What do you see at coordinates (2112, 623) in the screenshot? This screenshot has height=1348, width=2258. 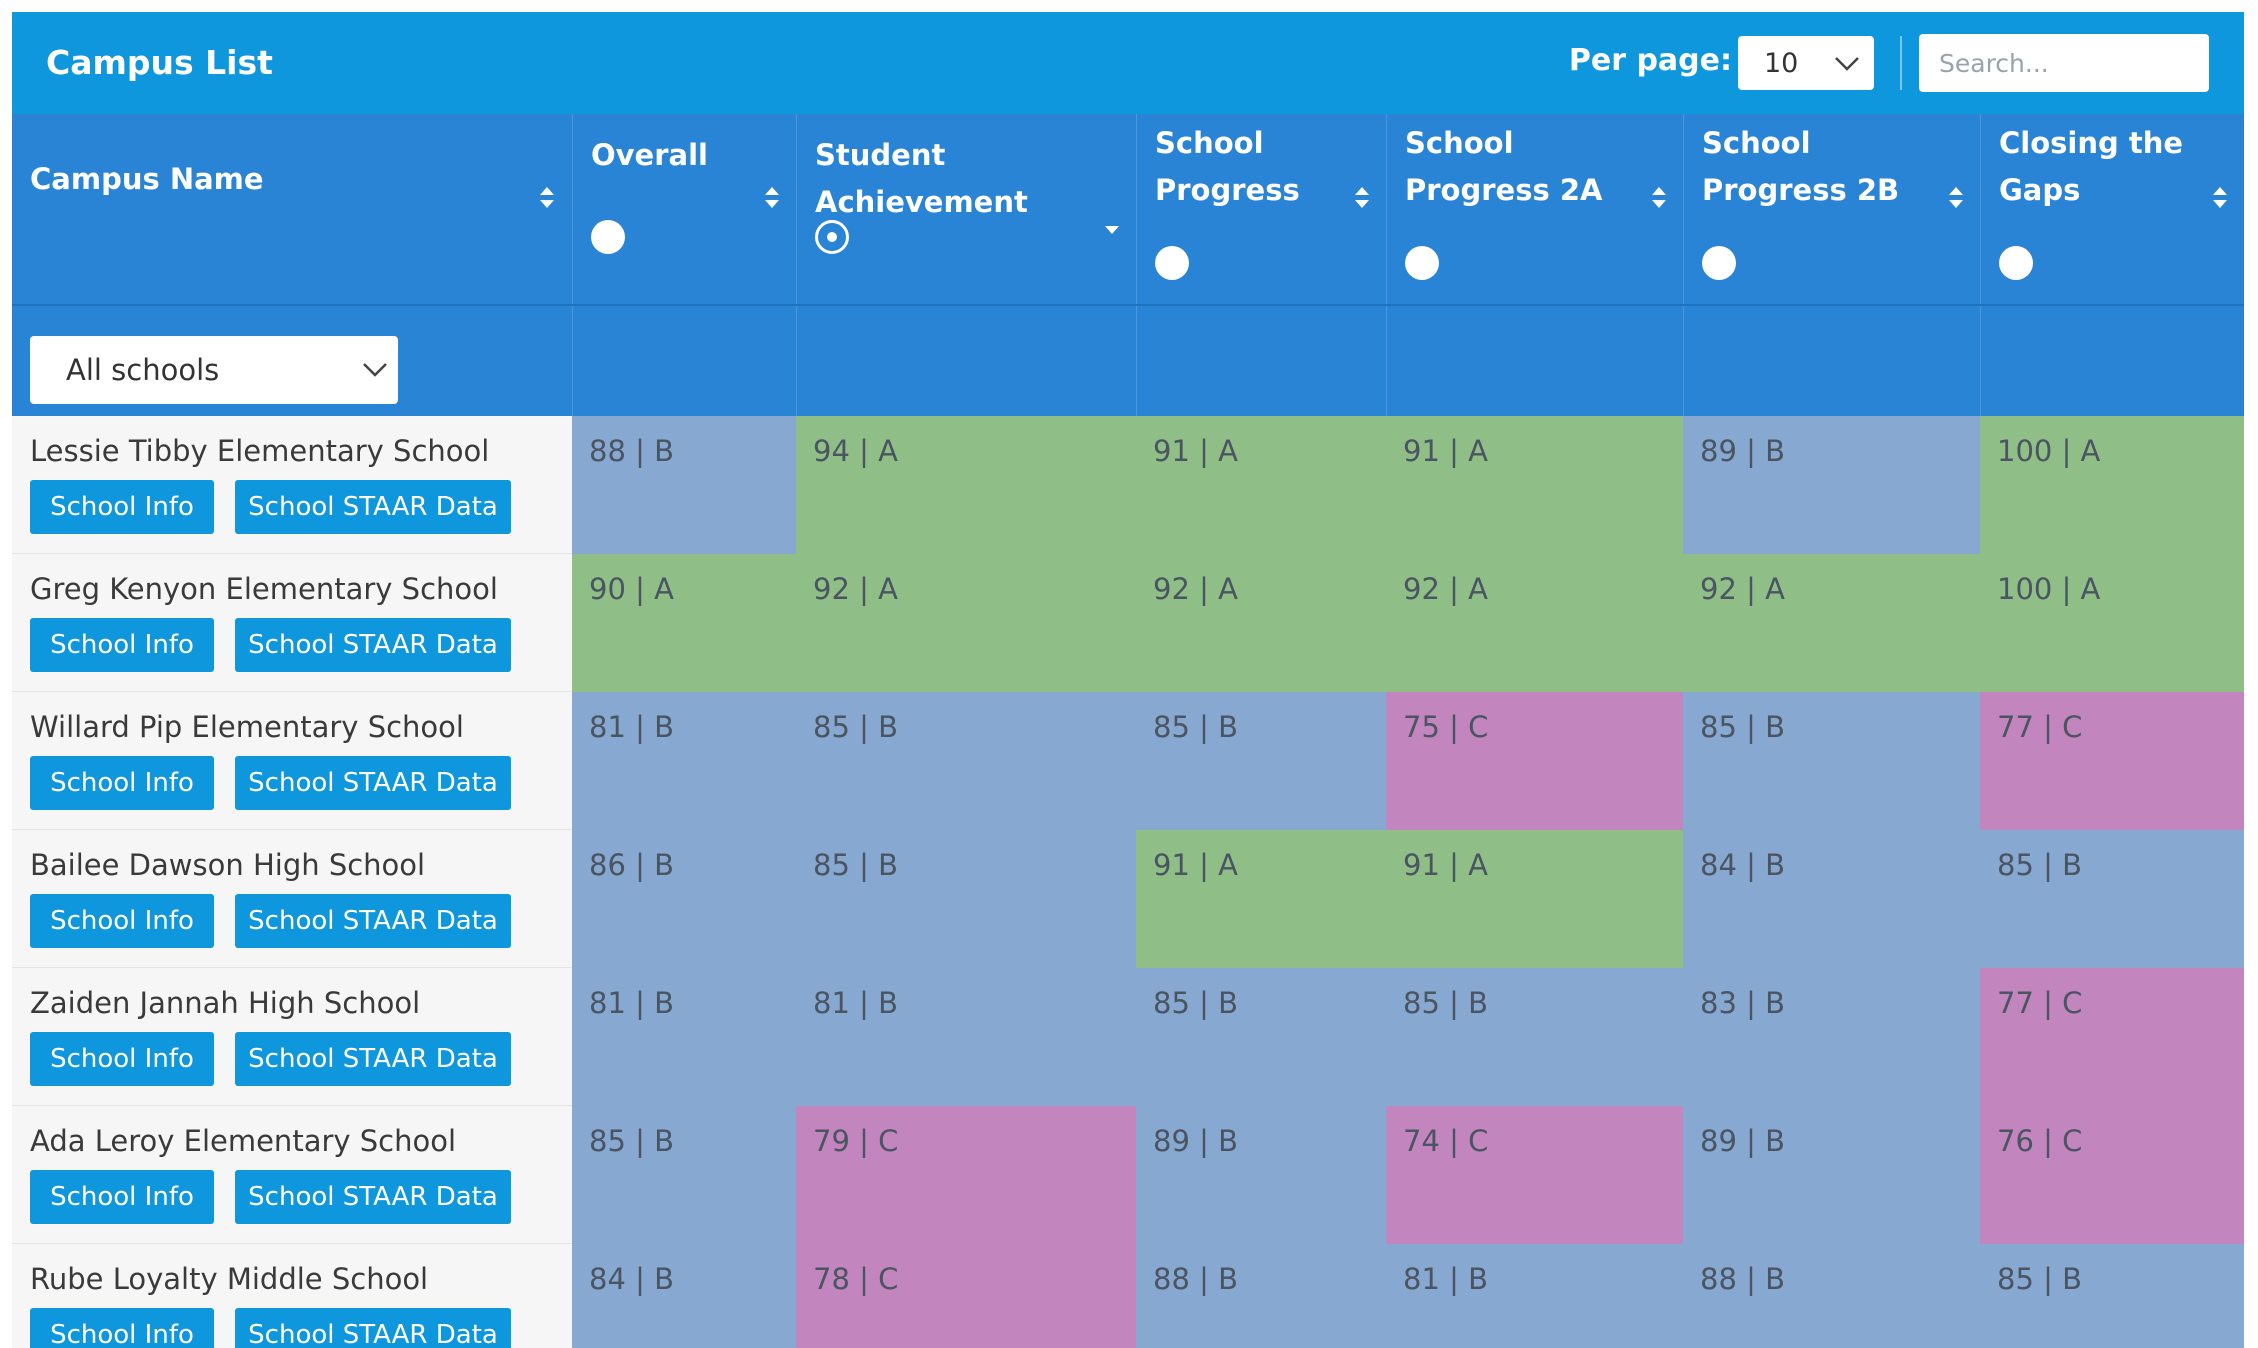 I see `score-cell-closing-the-gaps: 100 | A` at bounding box center [2112, 623].